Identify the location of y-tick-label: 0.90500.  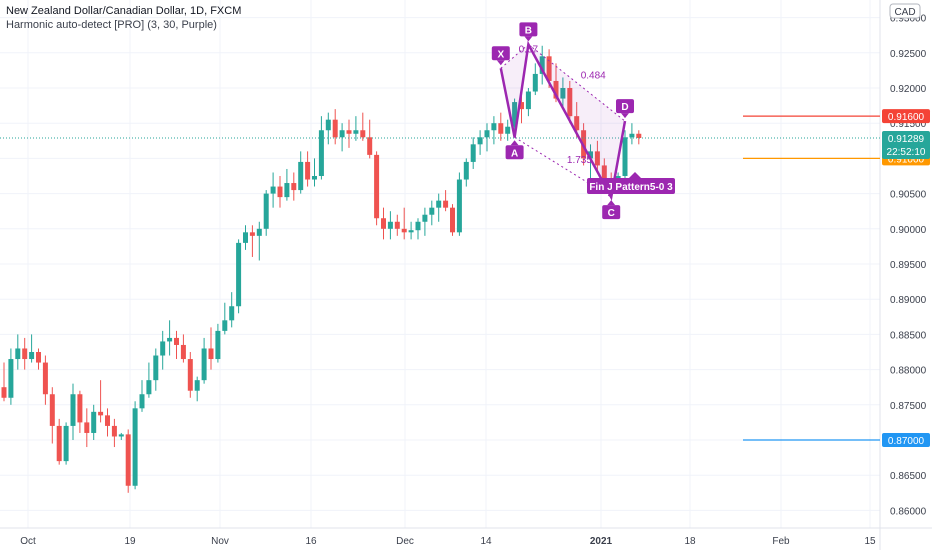
(908, 195).